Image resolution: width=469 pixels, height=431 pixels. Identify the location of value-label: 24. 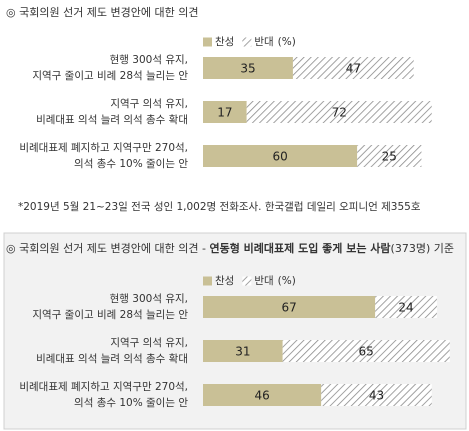
(405, 308).